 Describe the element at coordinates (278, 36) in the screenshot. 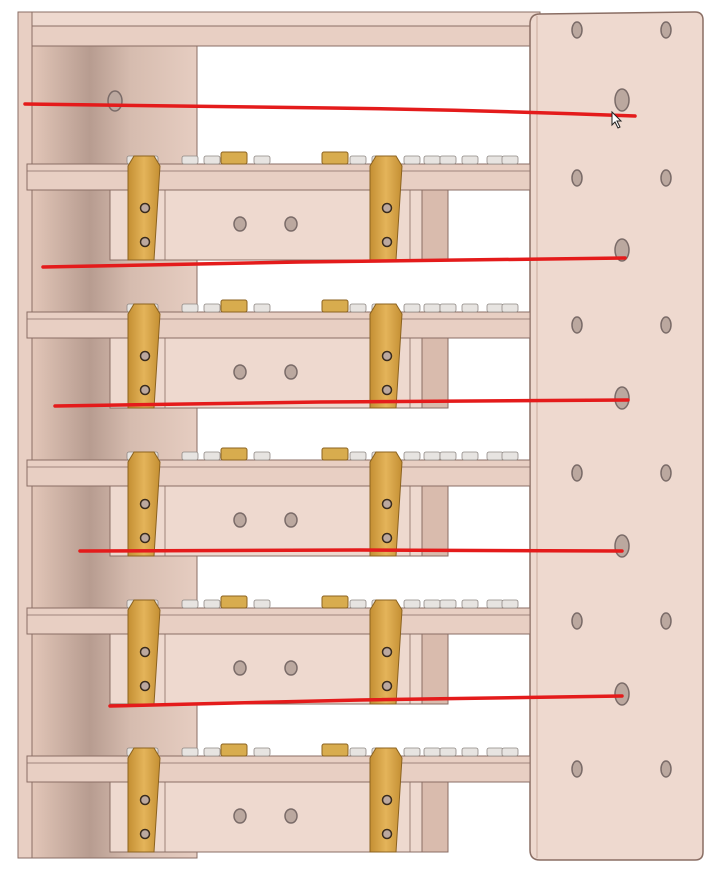

I see `top-crossbar` at that location.